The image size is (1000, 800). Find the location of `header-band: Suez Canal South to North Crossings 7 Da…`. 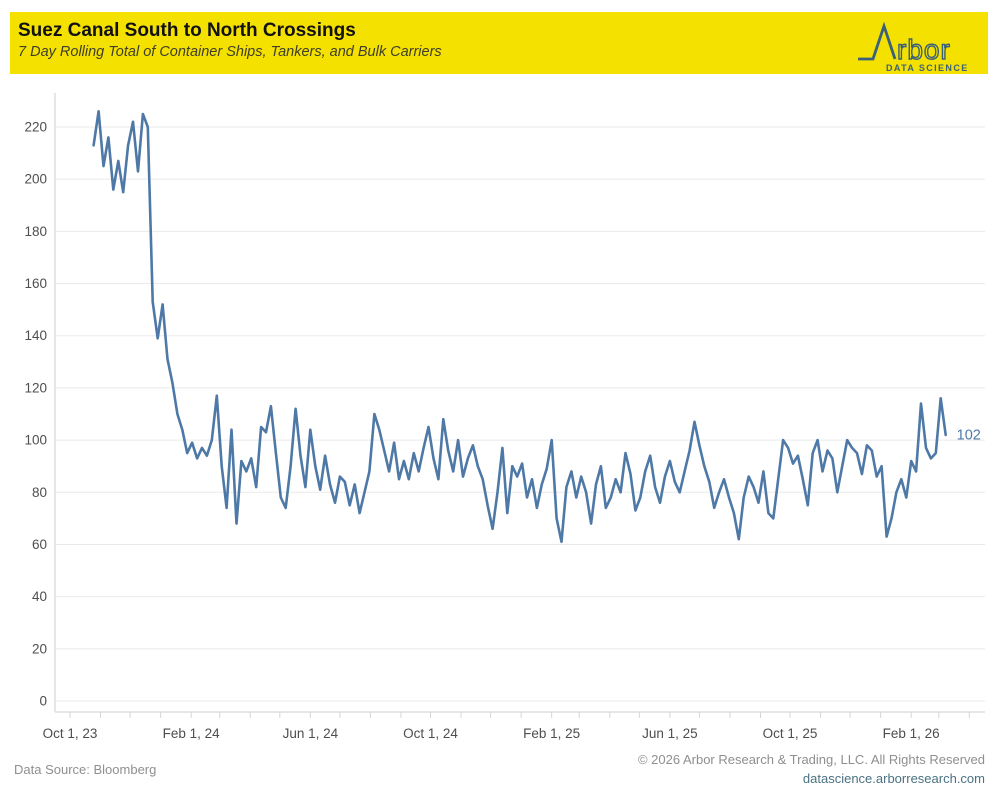

header-band: Suez Canal South to North Crossings 7 Da… is located at coordinates (499, 43).